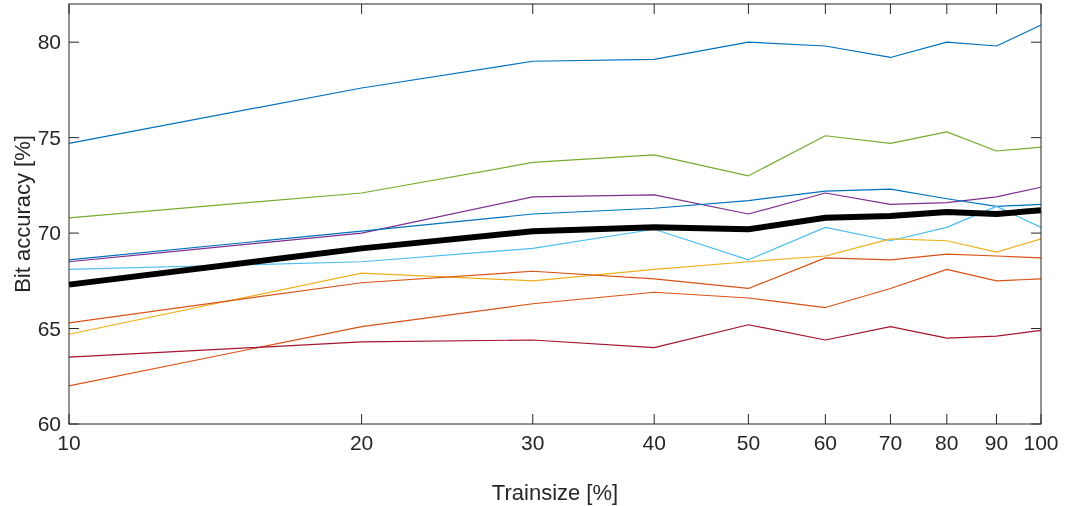 Image resolution: width=1072 pixels, height=506 pixels. I want to click on x-tick-label: 70, so click(890, 442).